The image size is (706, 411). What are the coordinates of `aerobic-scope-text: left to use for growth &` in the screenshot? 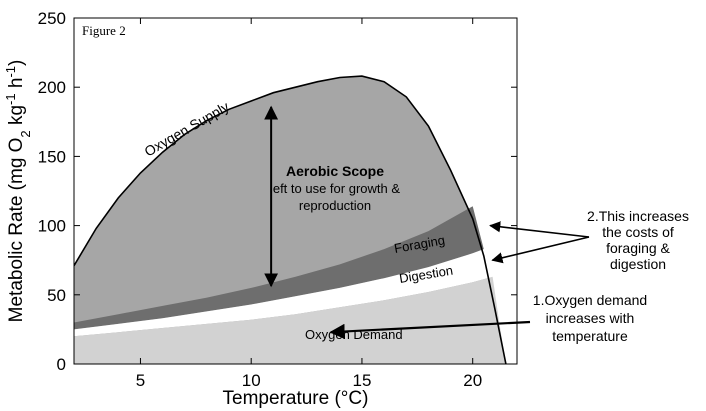 It's located at (335, 188).